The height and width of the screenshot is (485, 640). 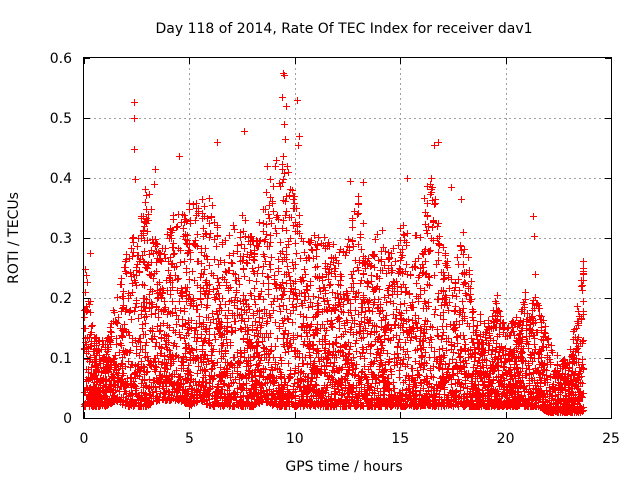 What do you see at coordinates (61, 239) in the screenshot?
I see `y-tick-label: 0.3` at bounding box center [61, 239].